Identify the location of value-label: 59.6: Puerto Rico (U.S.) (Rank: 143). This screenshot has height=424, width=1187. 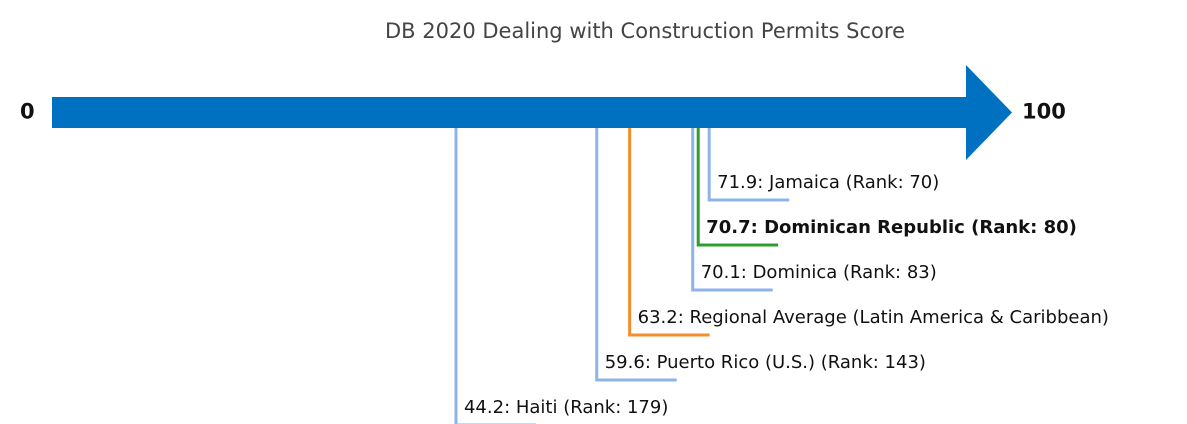
(765, 362).